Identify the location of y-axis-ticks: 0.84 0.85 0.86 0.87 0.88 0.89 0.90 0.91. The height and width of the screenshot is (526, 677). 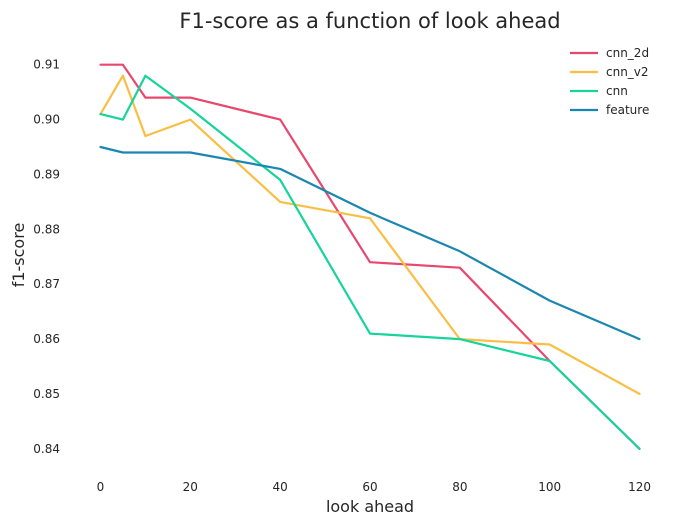
(46, 257).